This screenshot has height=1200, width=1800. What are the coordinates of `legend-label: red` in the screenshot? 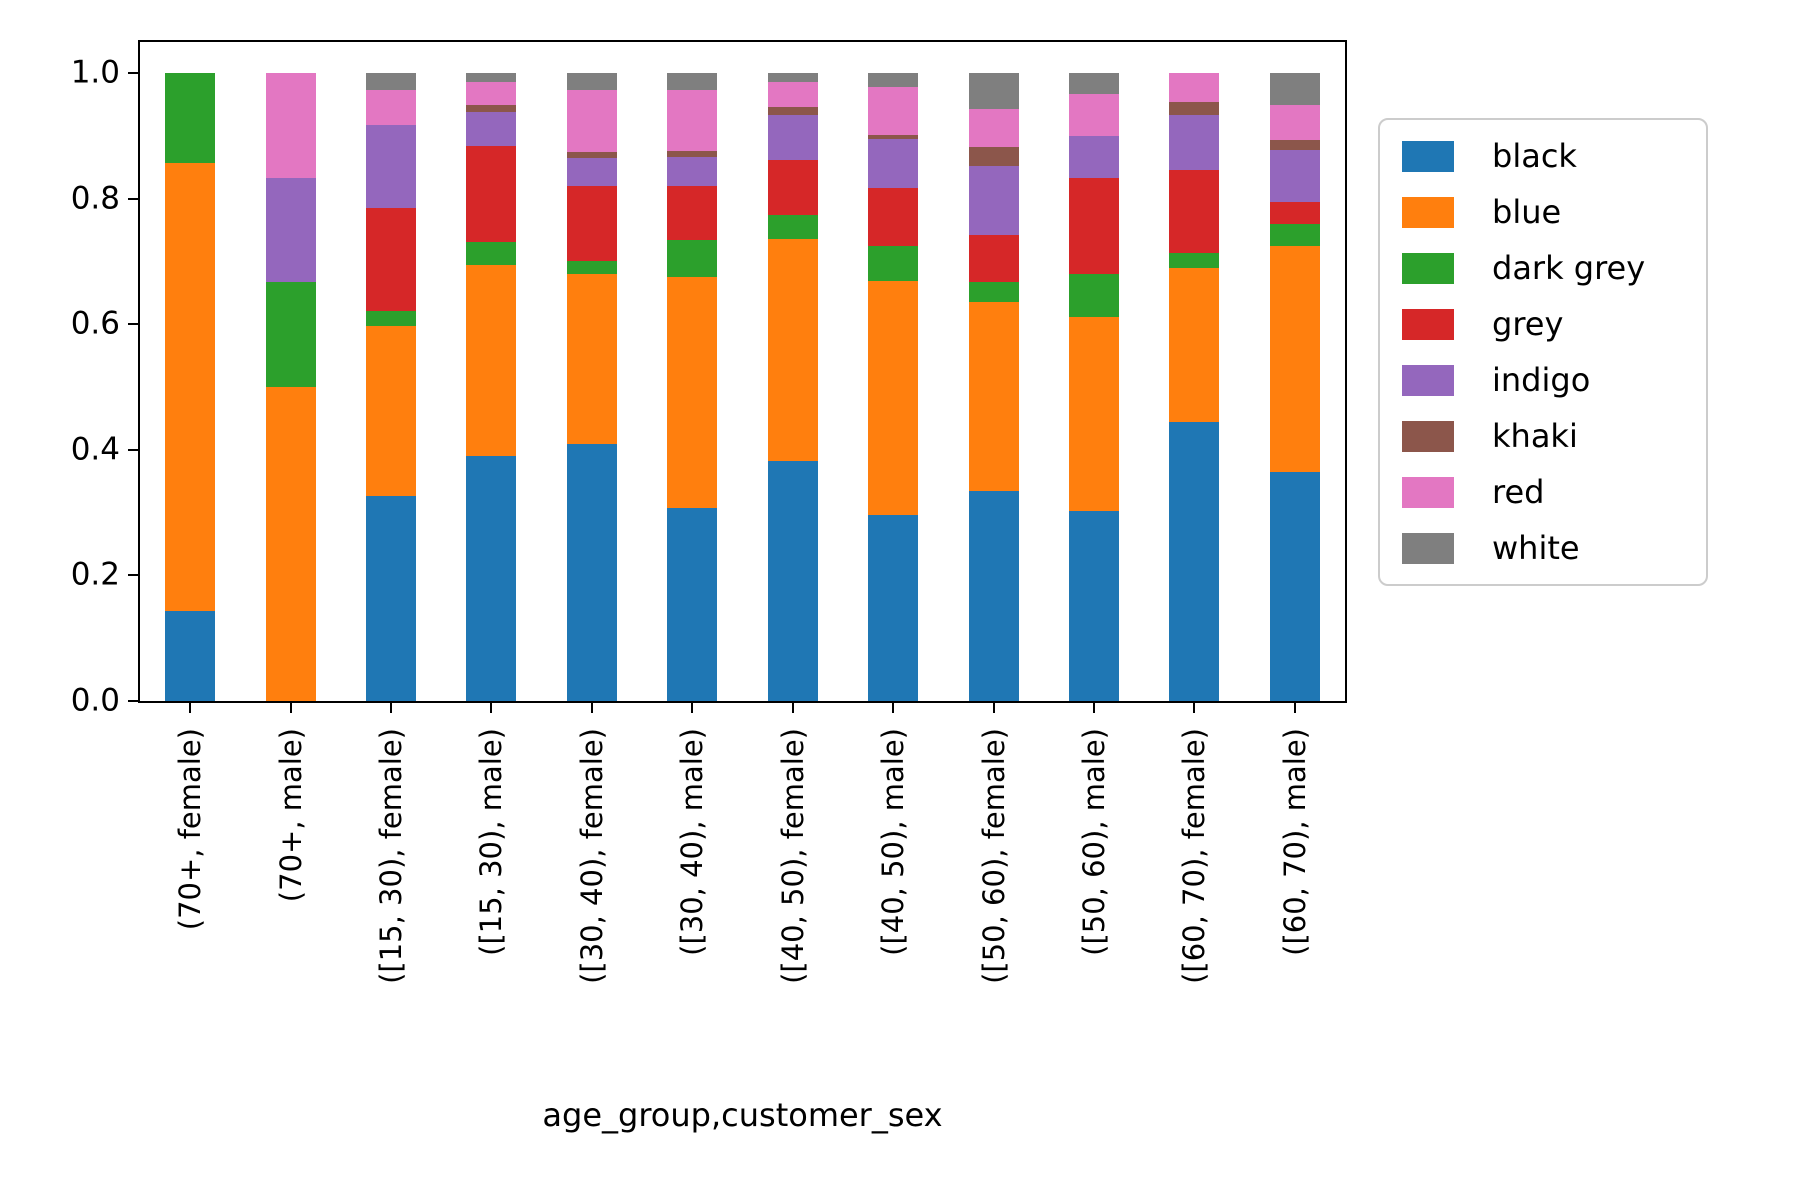 It's located at (1518, 492).